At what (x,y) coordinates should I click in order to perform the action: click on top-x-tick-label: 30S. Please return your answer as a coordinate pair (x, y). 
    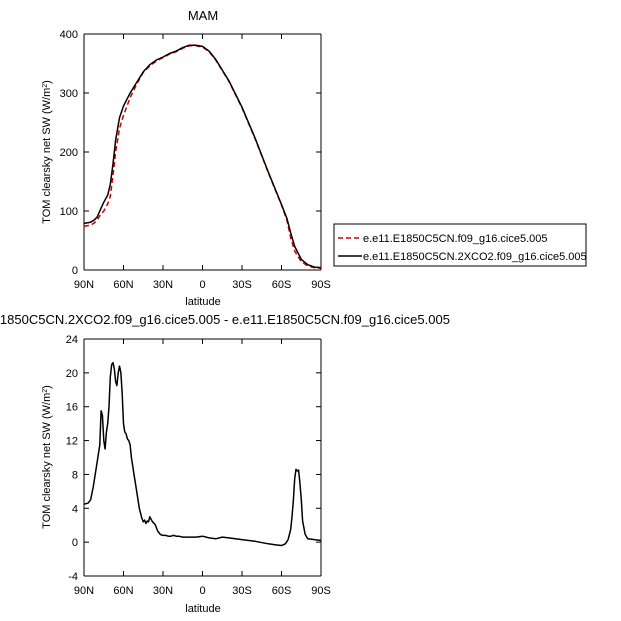
    Looking at the image, I should click on (242, 285).